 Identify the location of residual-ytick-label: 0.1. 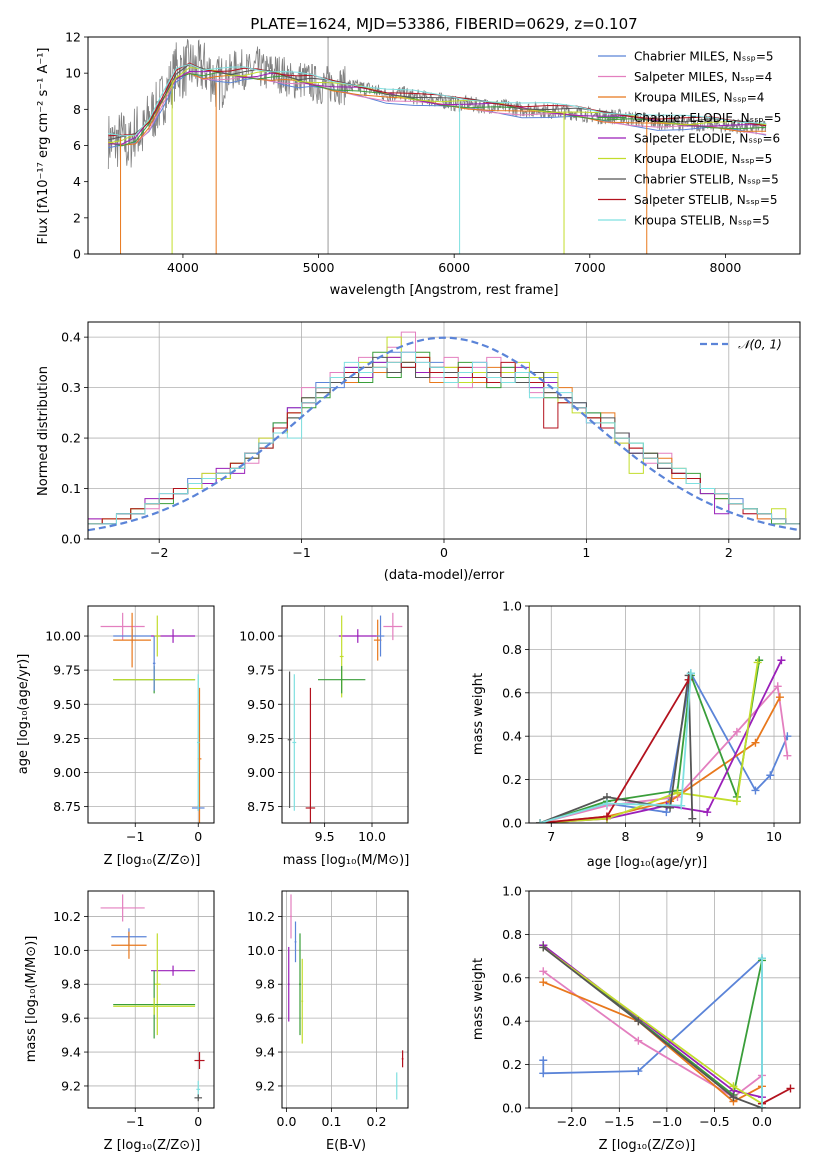
(71, 488).